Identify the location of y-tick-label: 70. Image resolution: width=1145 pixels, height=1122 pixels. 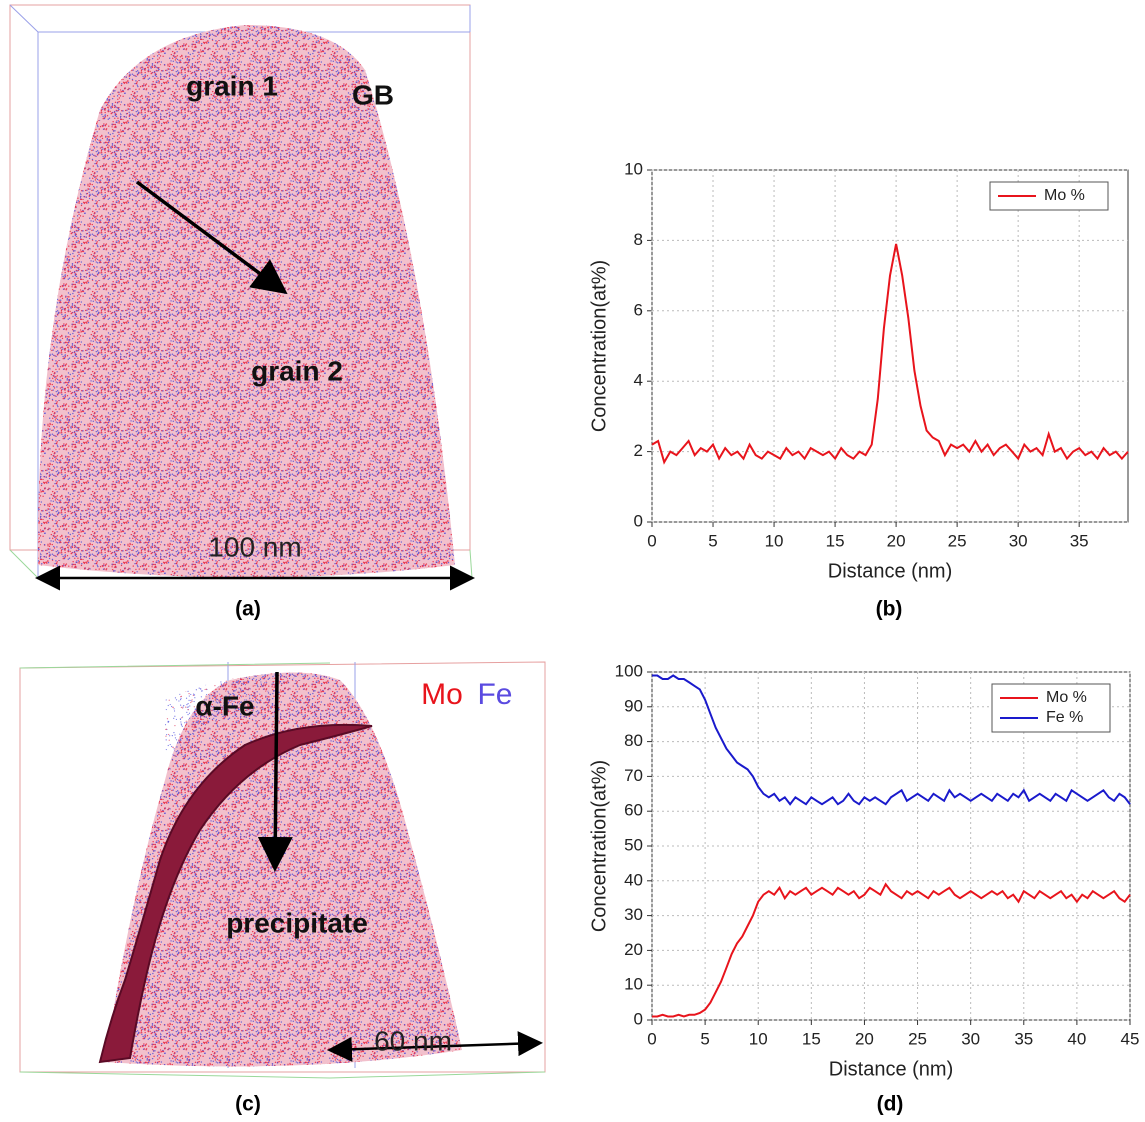
(633, 775).